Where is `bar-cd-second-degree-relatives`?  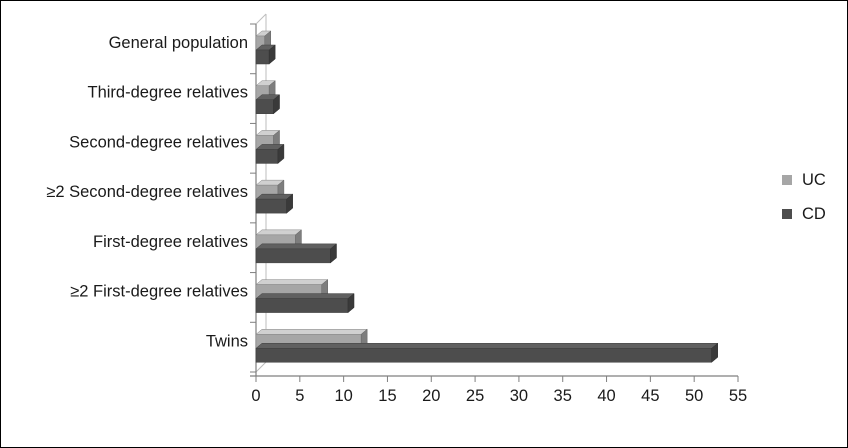
bar-cd-second-degree-relatives is located at coordinates (270, 153).